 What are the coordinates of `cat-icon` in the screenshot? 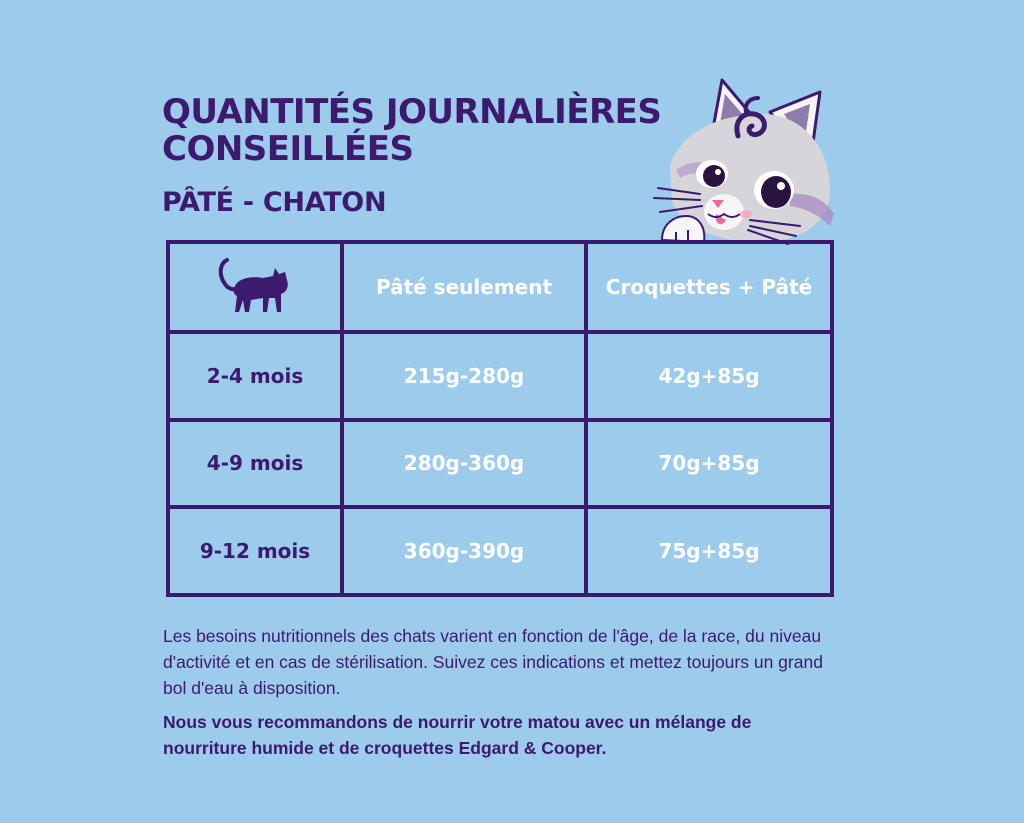 It's located at (253, 285).